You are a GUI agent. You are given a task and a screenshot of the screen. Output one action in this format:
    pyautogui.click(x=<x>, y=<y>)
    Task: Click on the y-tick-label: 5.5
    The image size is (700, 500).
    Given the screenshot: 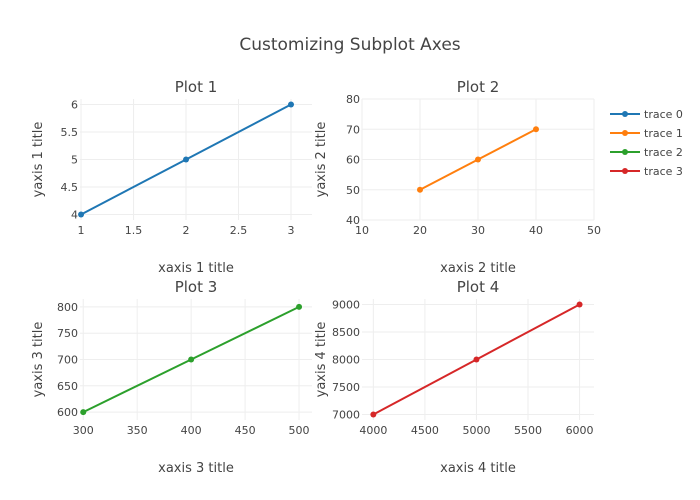 What is the action you would take?
    pyautogui.click(x=70, y=132)
    